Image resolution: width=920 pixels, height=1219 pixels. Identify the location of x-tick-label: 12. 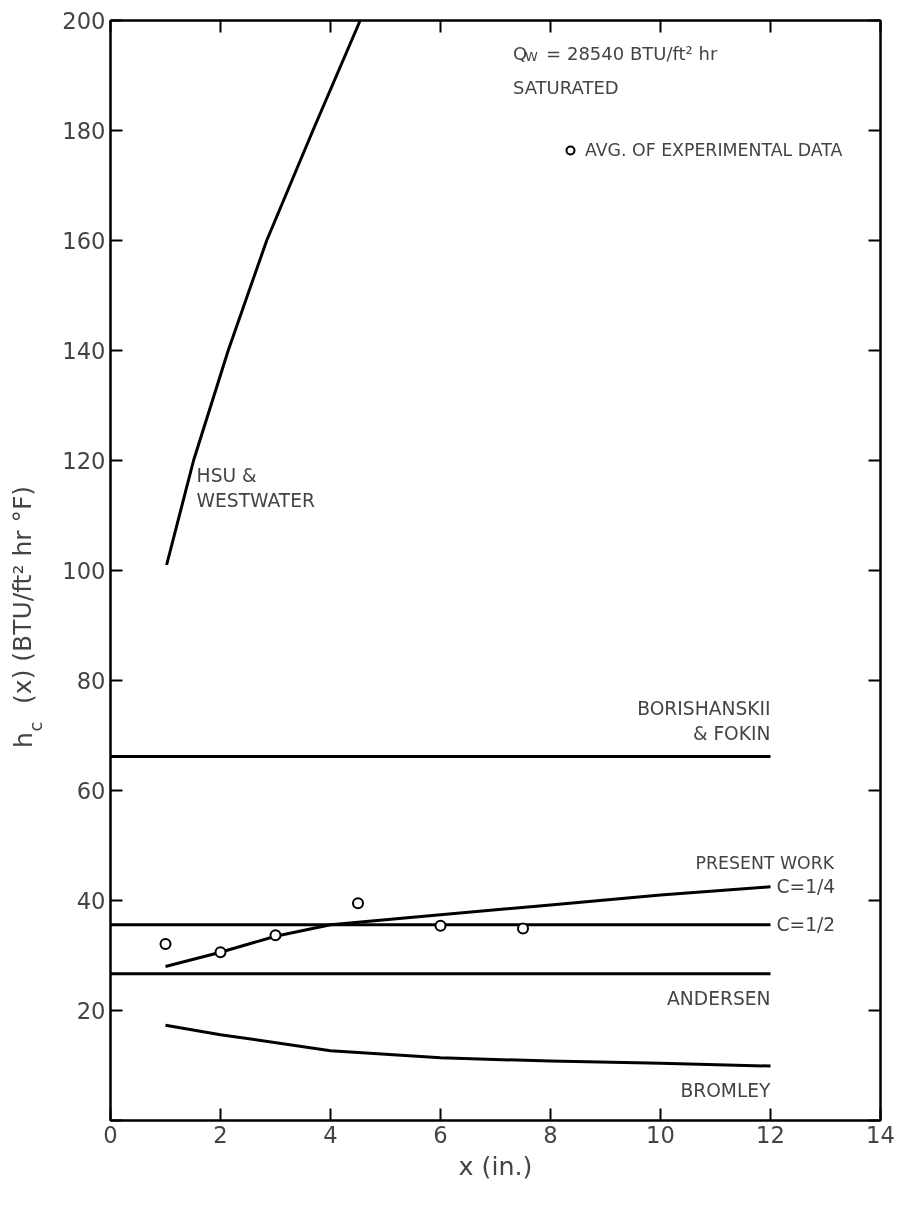
(770, 1134).